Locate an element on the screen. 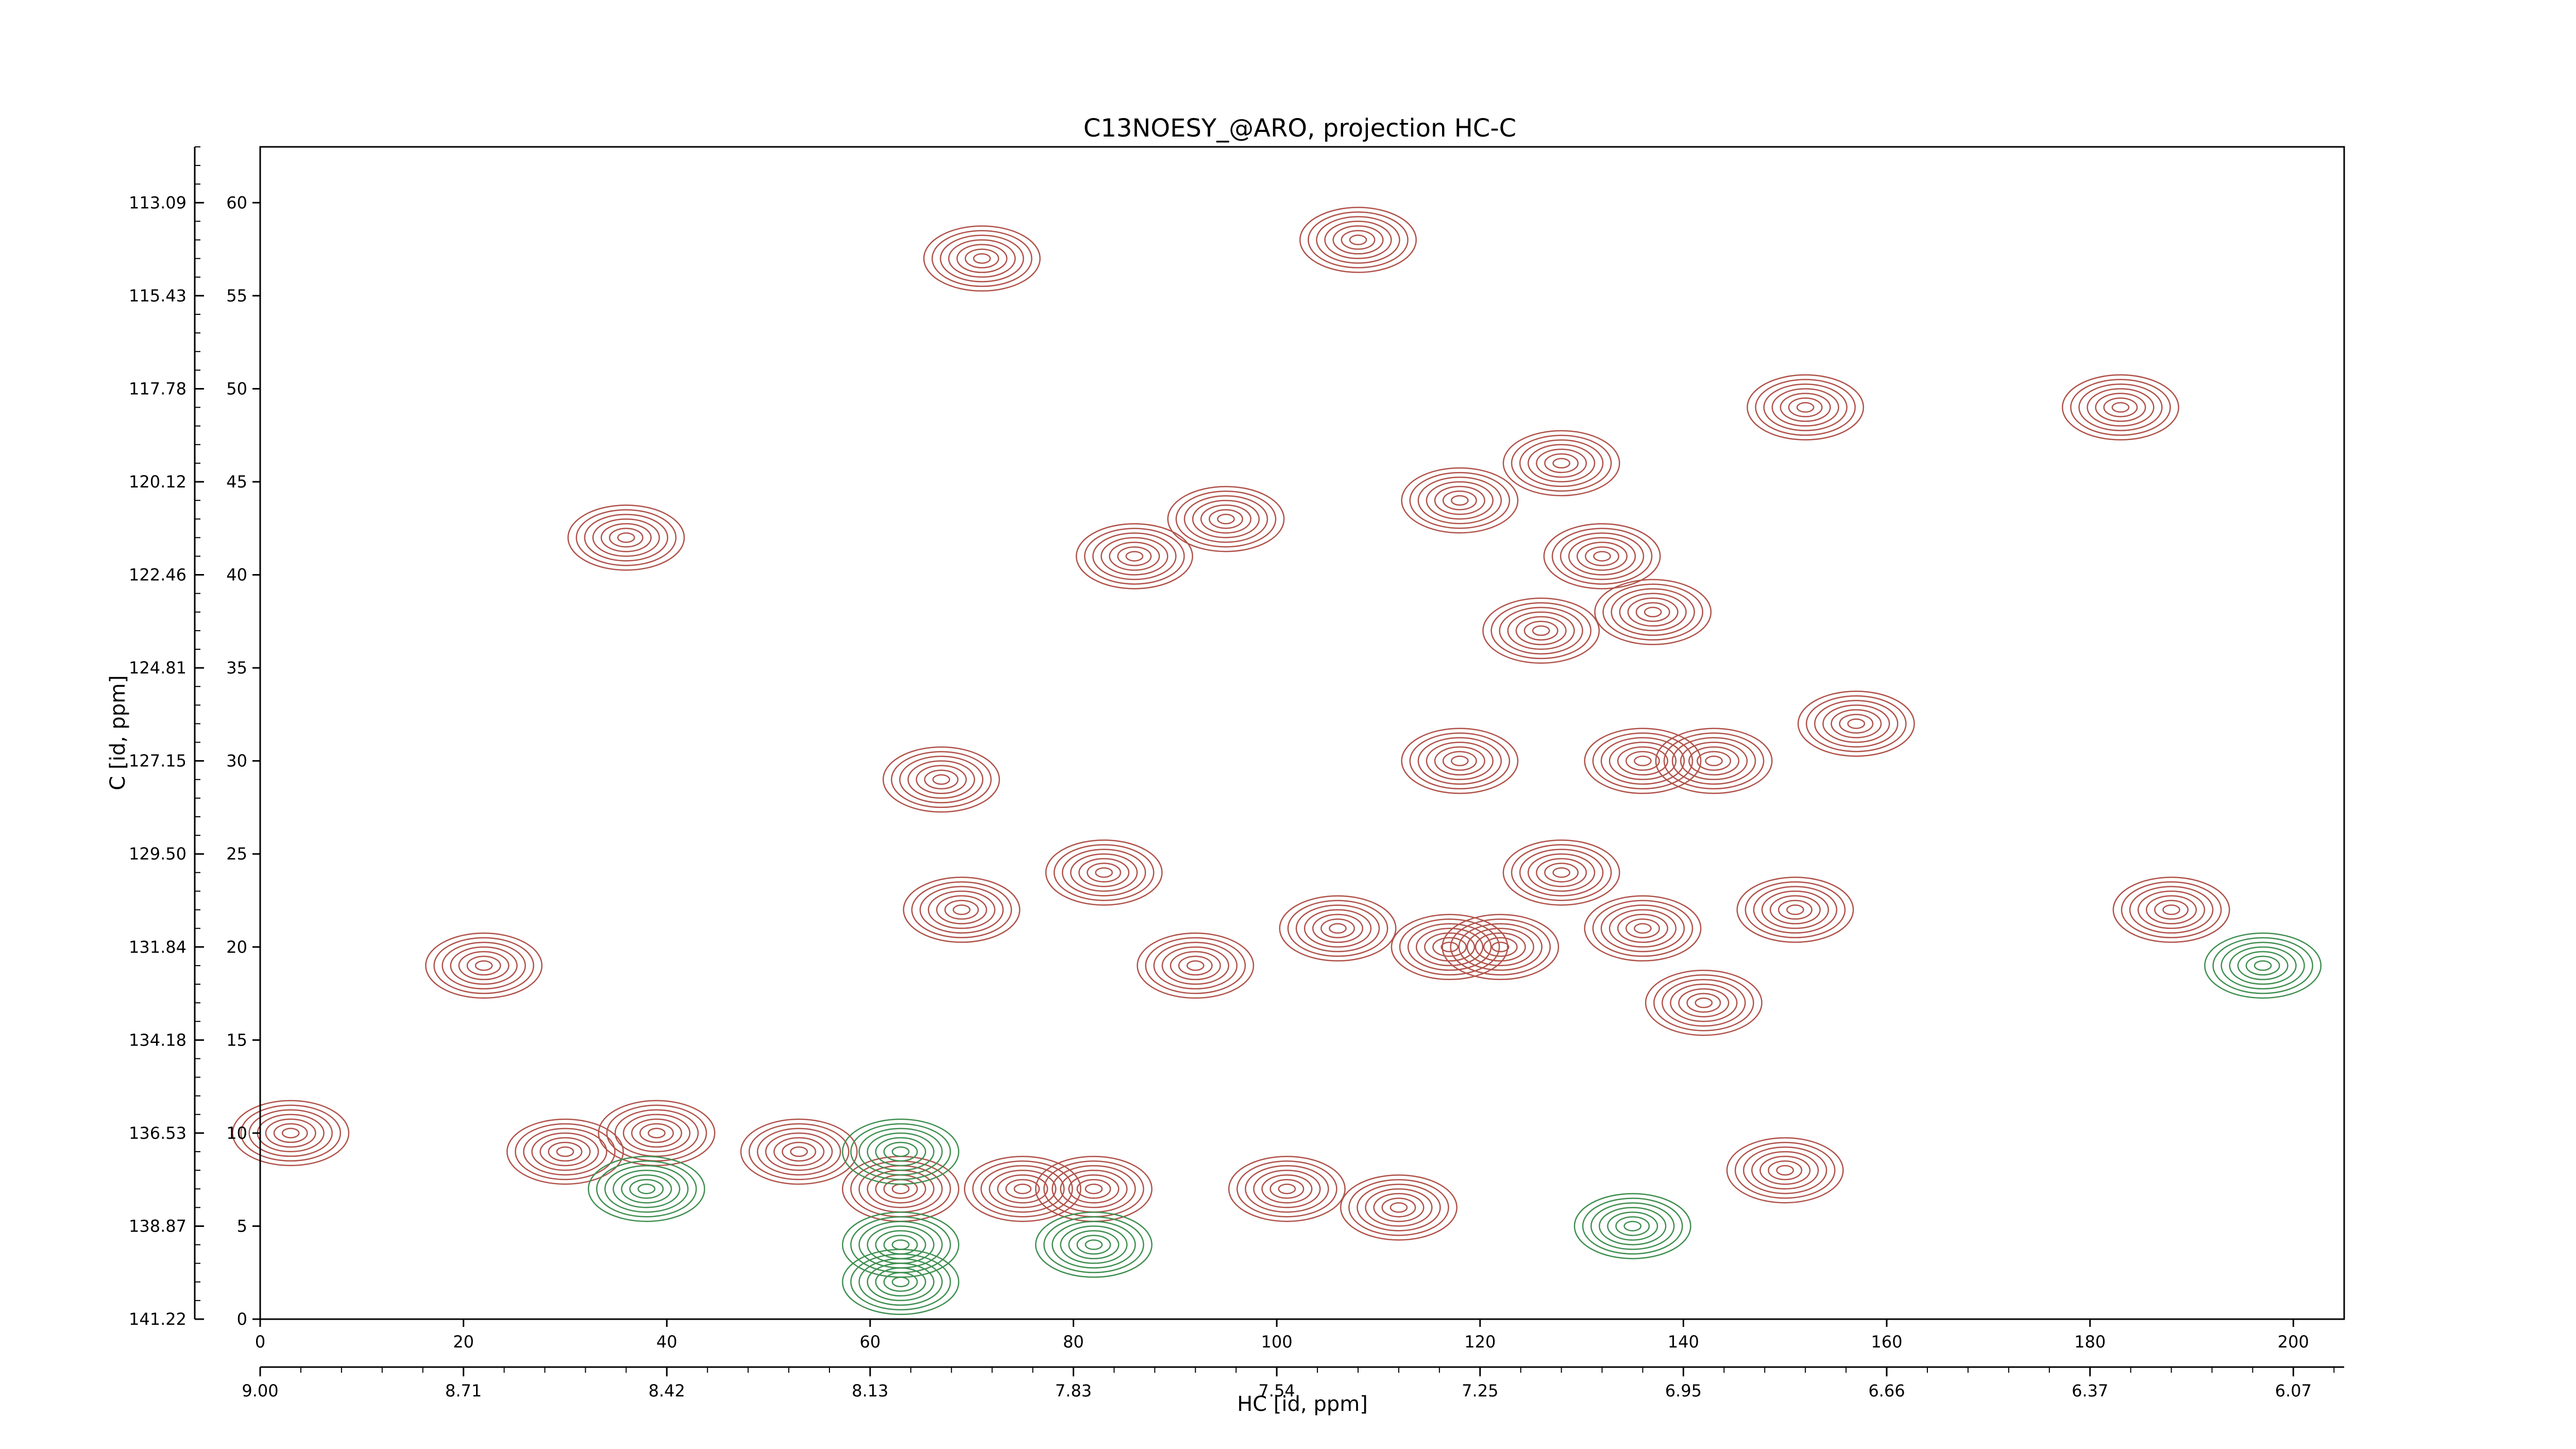 This screenshot has width=2576, height=1449. x-ppm-tick-label: 6.66 is located at coordinates (1887, 1391).